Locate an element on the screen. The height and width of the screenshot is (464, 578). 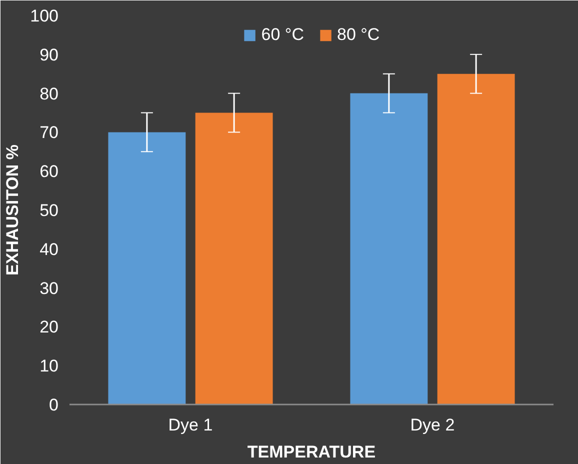
legend-label: 60 °C is located at coordinates (282, 35).